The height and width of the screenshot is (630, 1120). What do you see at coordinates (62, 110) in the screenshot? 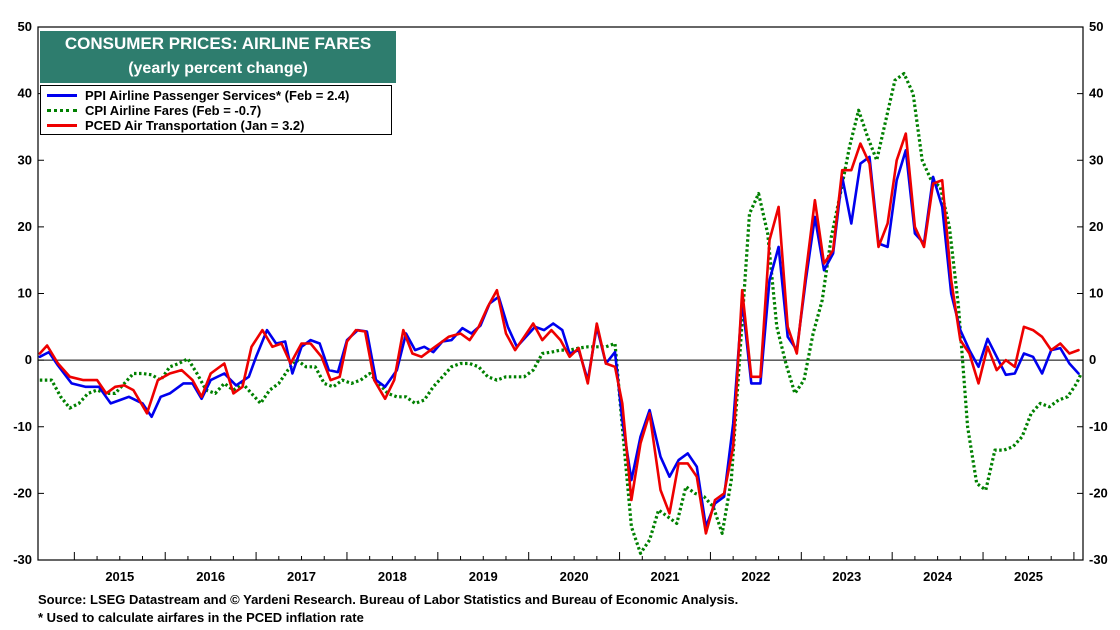
I see `legend-swatch-cpi` at bounding box center [62, 110].